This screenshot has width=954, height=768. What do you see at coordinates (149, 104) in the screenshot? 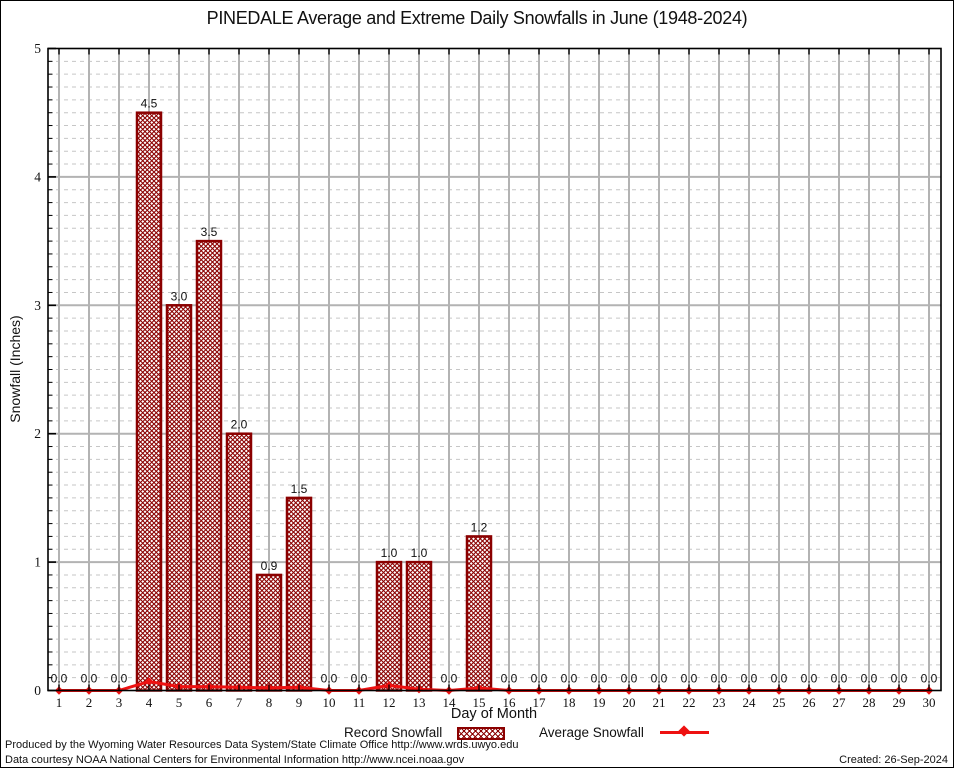
I see `bar-value-label: 4.5` at bounding box center [149, 104].